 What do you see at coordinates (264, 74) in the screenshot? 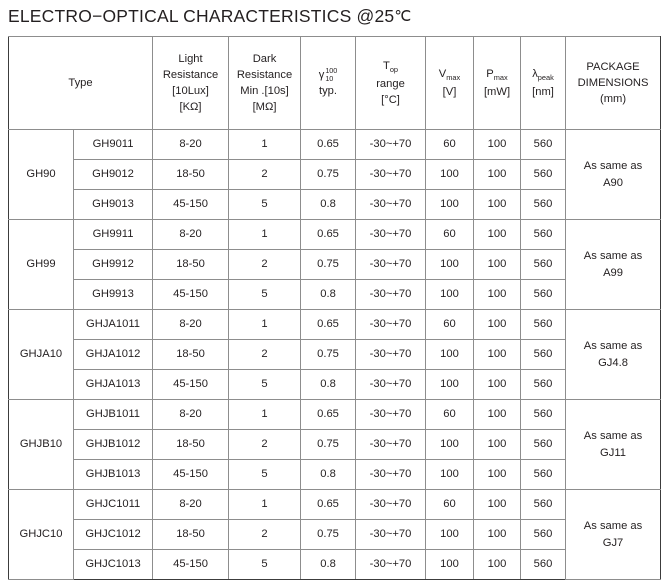
I see `header-dark-resistance-line2: Resistance` at bounding box center [264, 74].